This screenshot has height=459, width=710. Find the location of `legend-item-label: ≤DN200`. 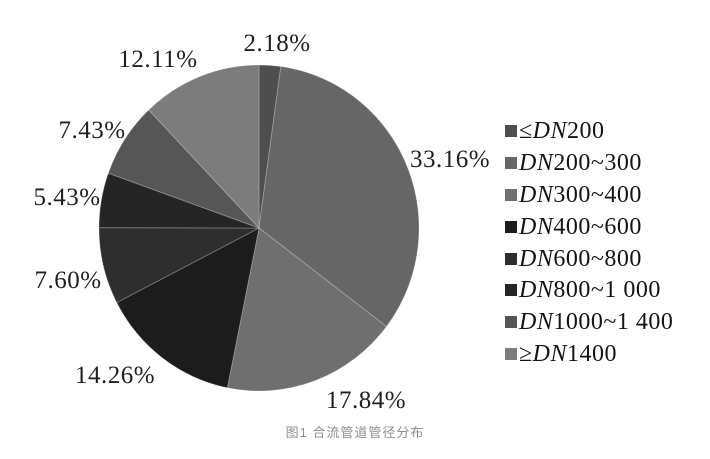

legend-item-label: ≤DN200 is located at coordinates (562, 130).